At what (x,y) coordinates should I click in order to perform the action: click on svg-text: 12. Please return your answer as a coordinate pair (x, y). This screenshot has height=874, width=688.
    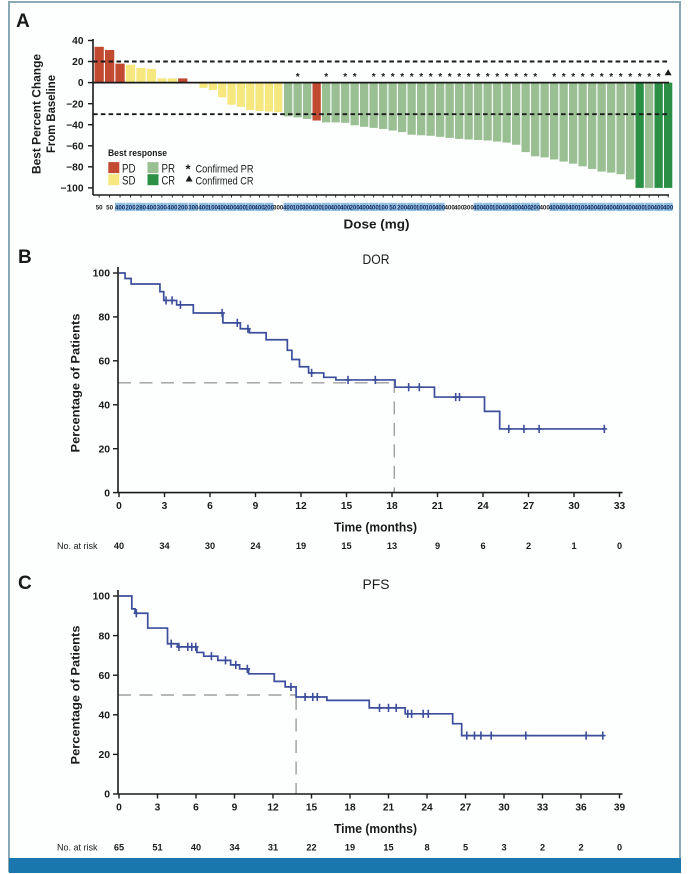
    Looking at the image, I should click on (273, 807).